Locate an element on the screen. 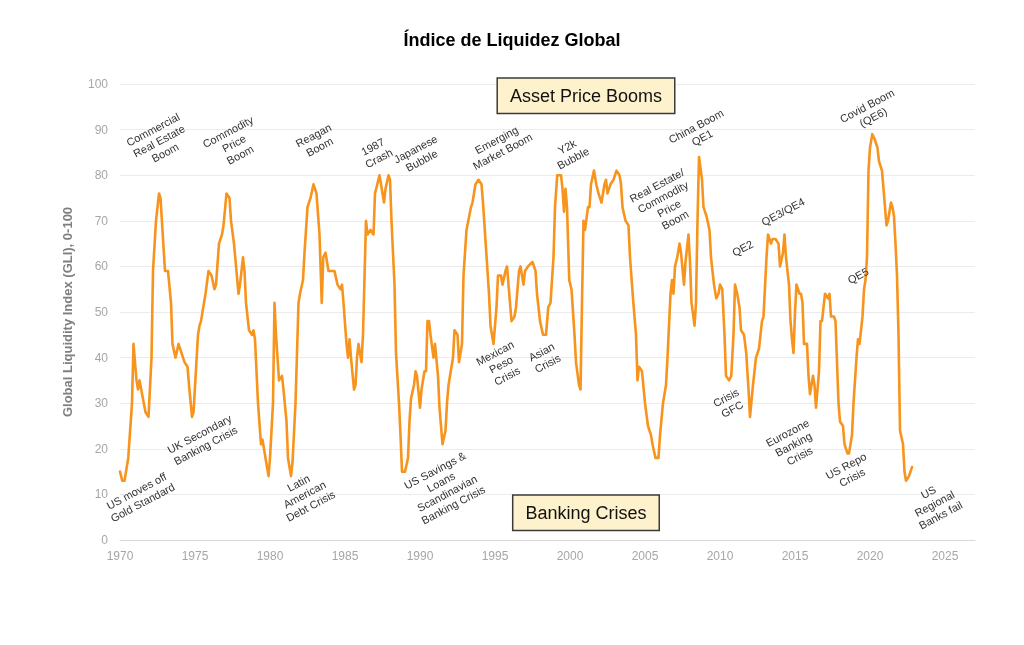 This screenshot has width=1024, height=645. x-tick-label: 2020 is located at coordinates (870, 556).